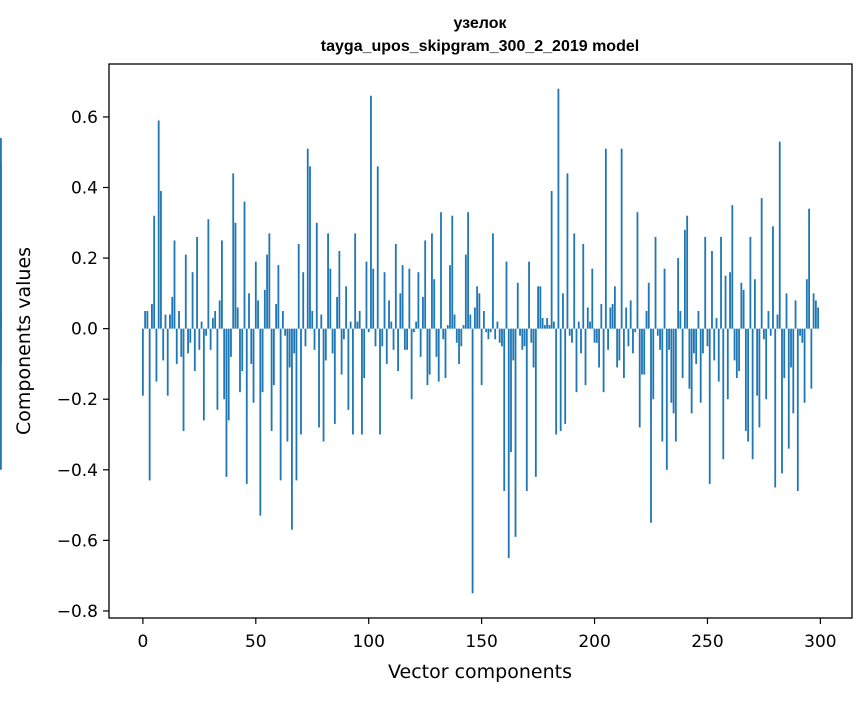  What do you see at coordinates (368, 642) in the screenshot?
I see `x-tick-label: 100` at bounding box center [368, 642].